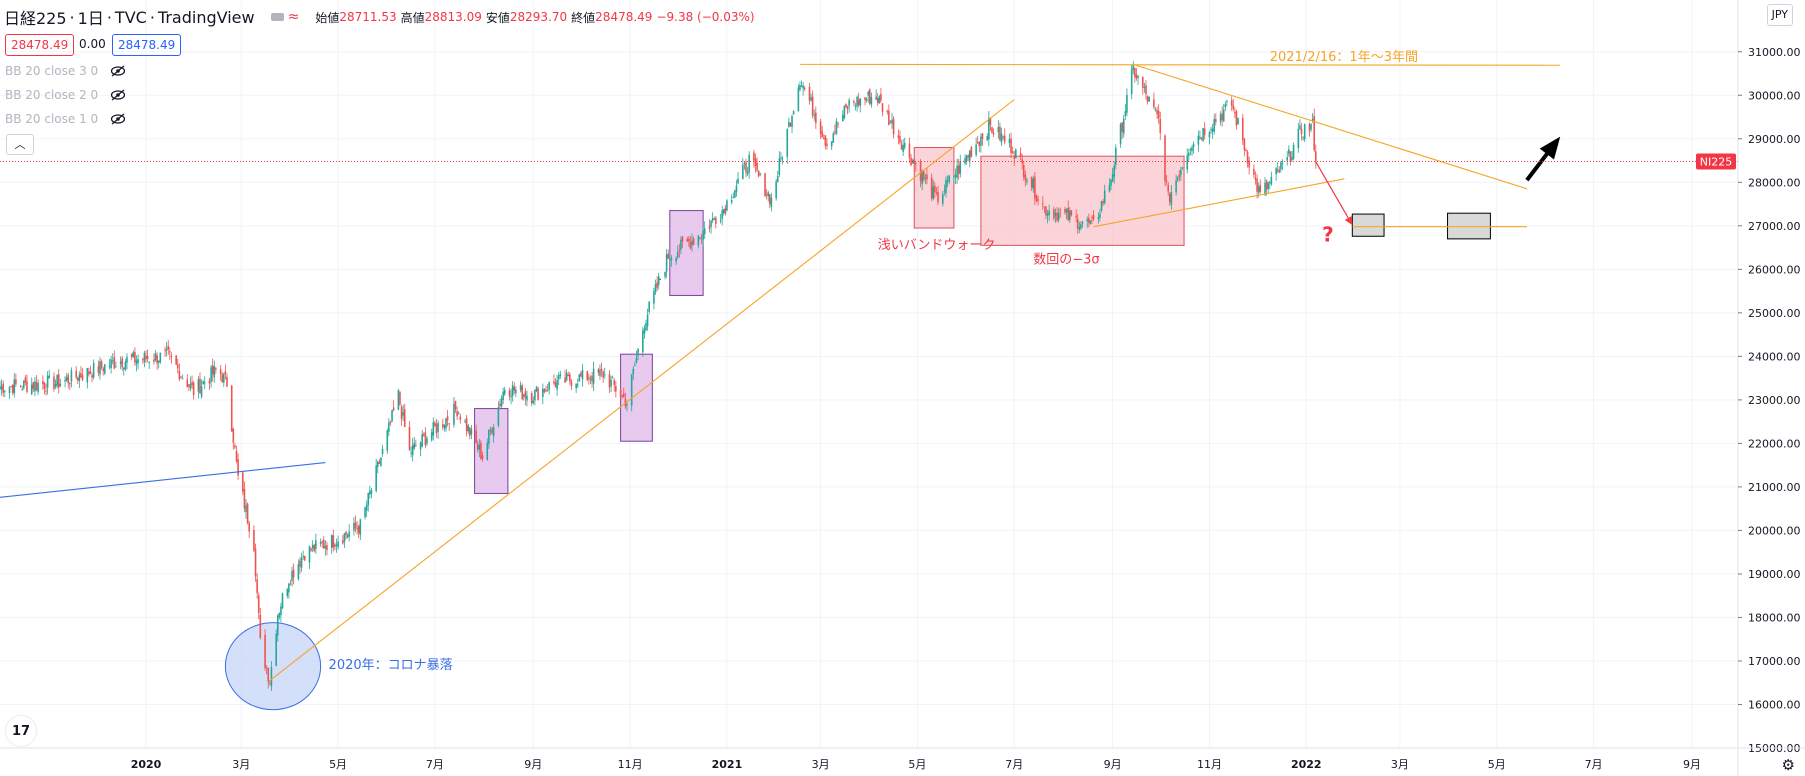 Image resolution: width=1805 pixels, height=776 pixels. I want to click on indicator-legend-row: BB 20 close 3 0, so click(65, 71).